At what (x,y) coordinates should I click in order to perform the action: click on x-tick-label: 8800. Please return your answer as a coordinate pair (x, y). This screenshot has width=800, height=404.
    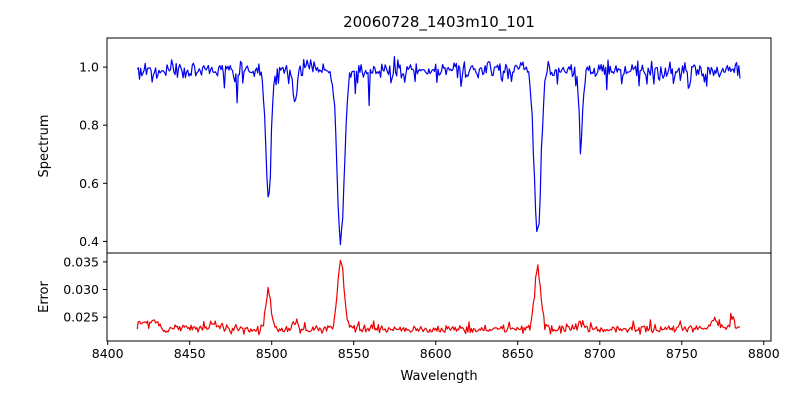
    Looking at the image, I should click on (764, 353).